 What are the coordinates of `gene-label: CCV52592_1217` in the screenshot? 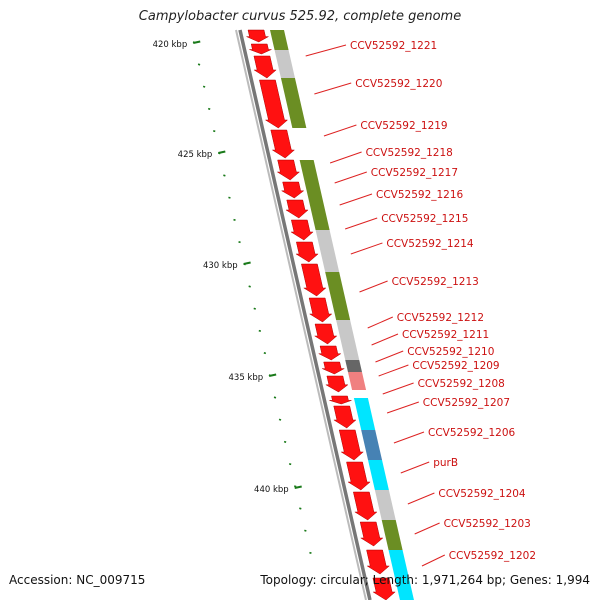 It's located at (414, 173).